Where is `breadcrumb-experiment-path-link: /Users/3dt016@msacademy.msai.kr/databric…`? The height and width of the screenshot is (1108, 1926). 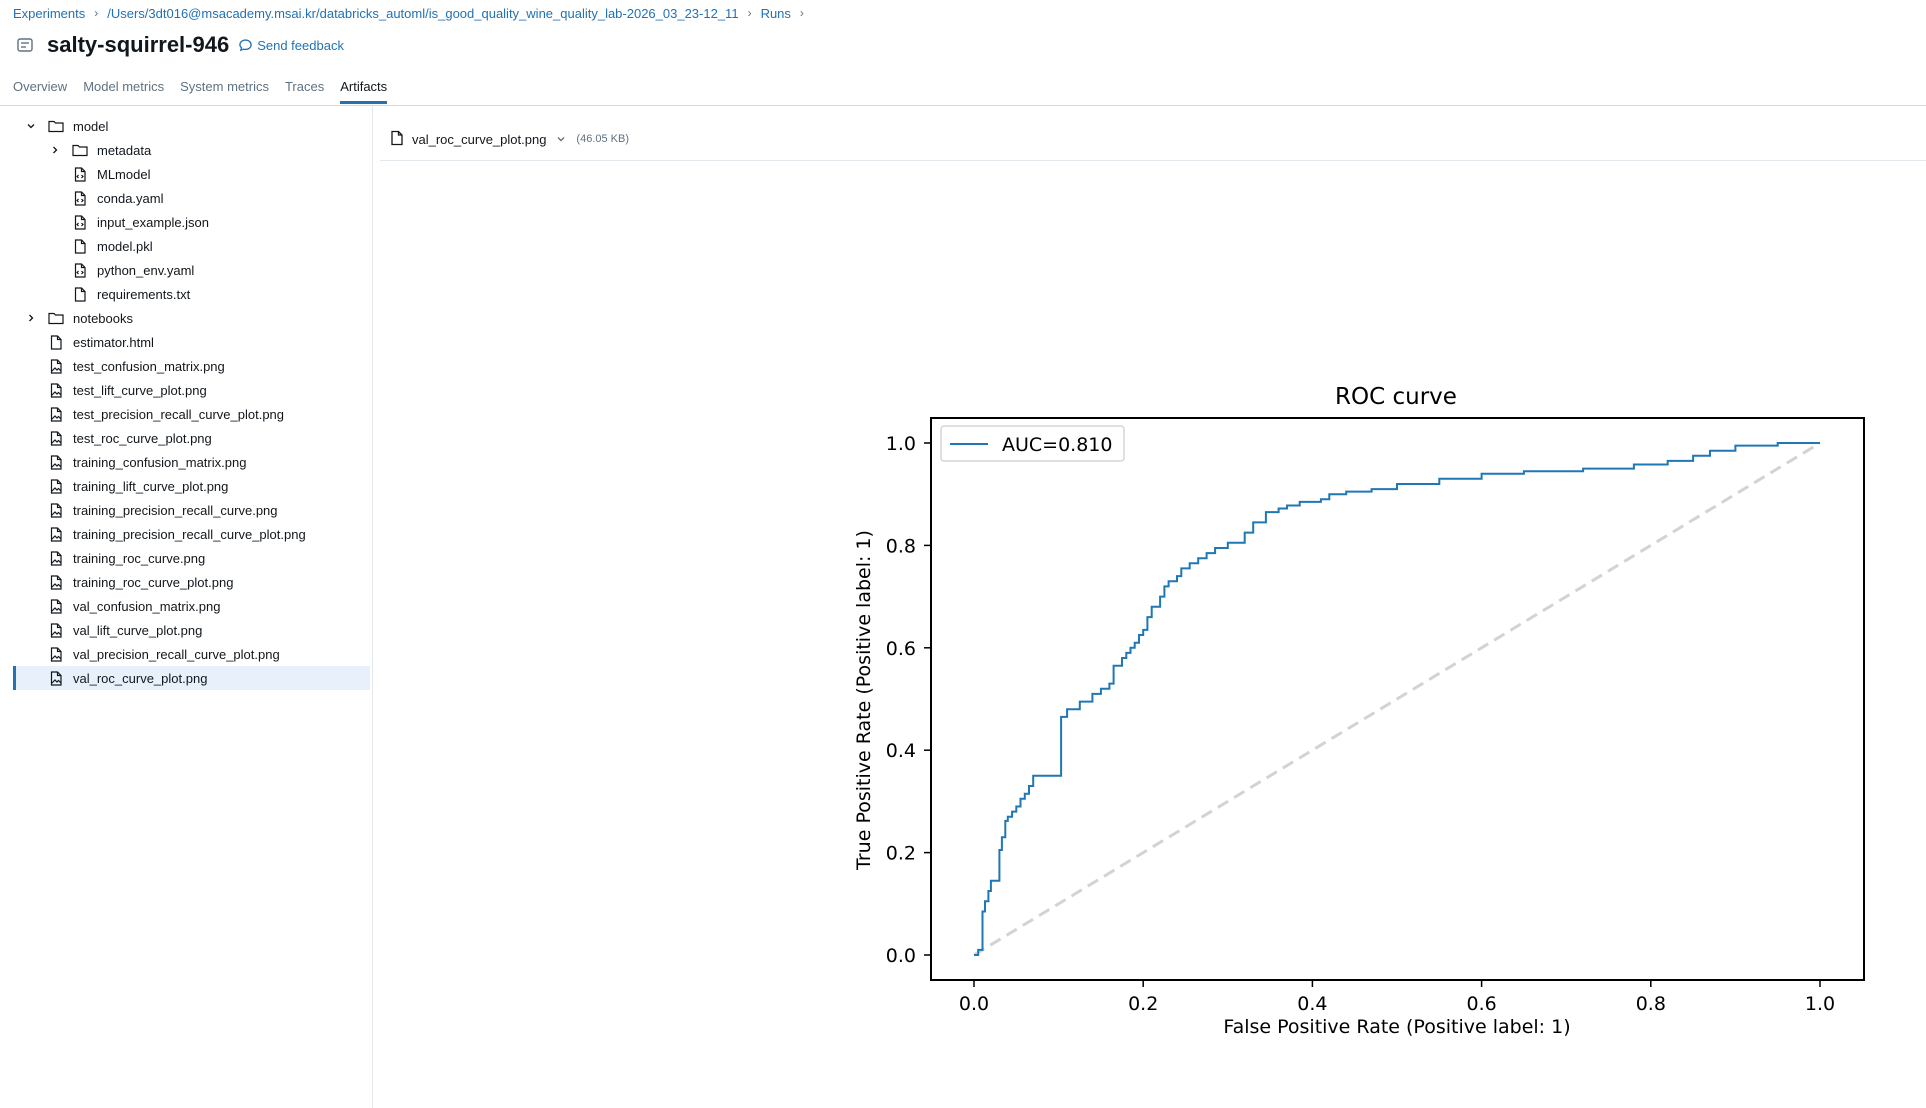
breadcrumb-experiment-path-link: /Users/3dt016@msacademy.msai.kr/databric… is located at coordinates (423, 13).